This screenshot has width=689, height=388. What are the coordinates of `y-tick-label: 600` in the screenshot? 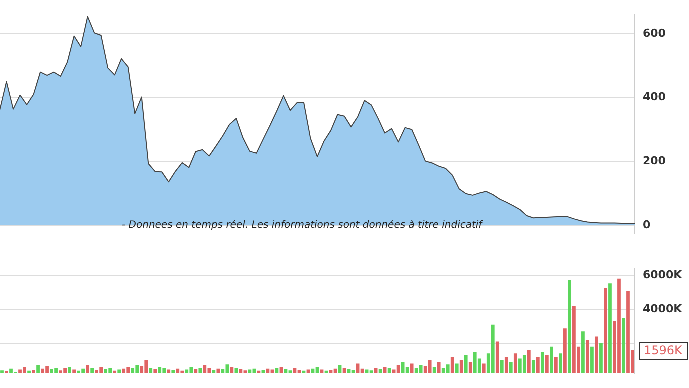 It's located at (654, 33).